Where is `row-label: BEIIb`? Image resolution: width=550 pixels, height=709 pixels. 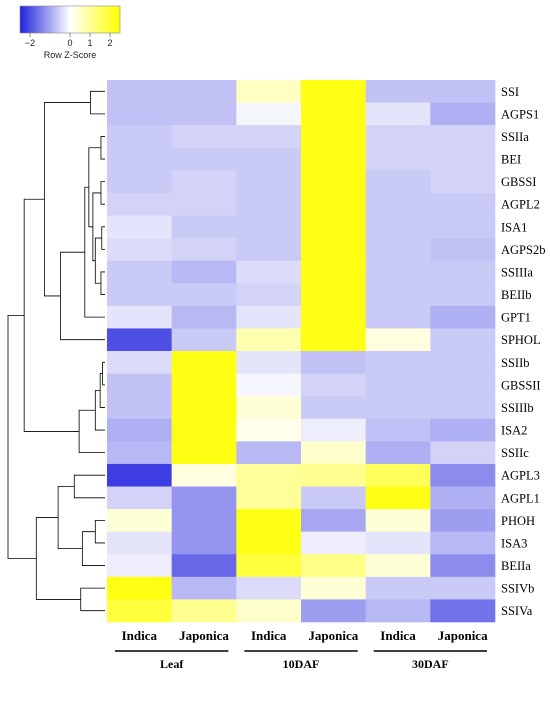
row-label: BEIIb is located at coordinates (516, 295).